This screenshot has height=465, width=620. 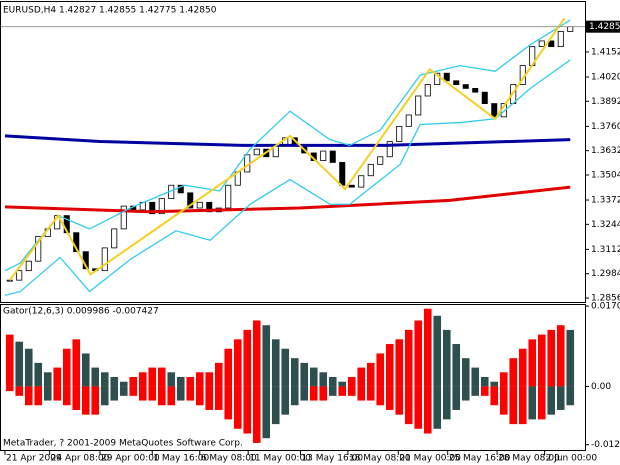 What do you see at coordinates (605, 127) in the screenshot?
I see `y-tick-label: 1.37600` at bounding box center [605, 127].